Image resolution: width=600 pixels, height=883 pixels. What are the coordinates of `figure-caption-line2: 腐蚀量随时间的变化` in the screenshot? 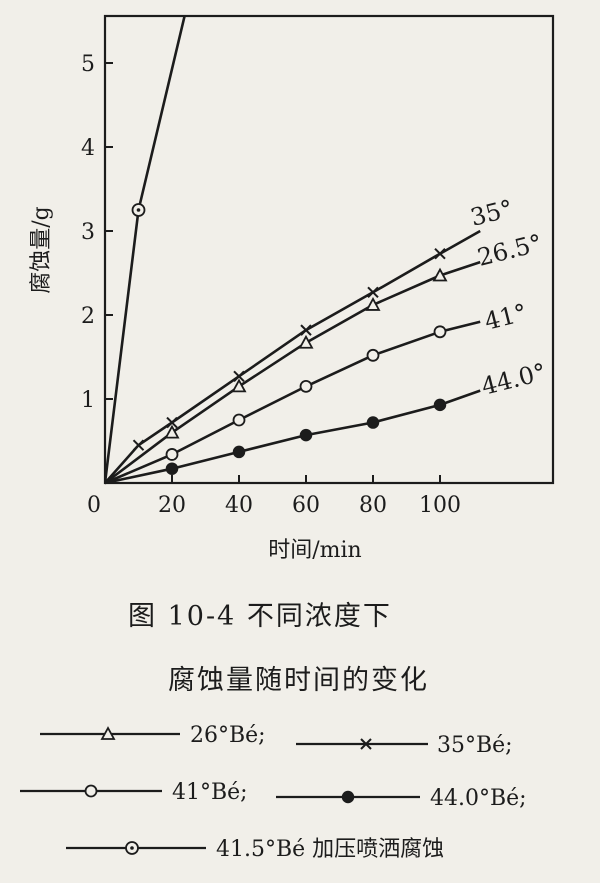 It's located at (298, 680).